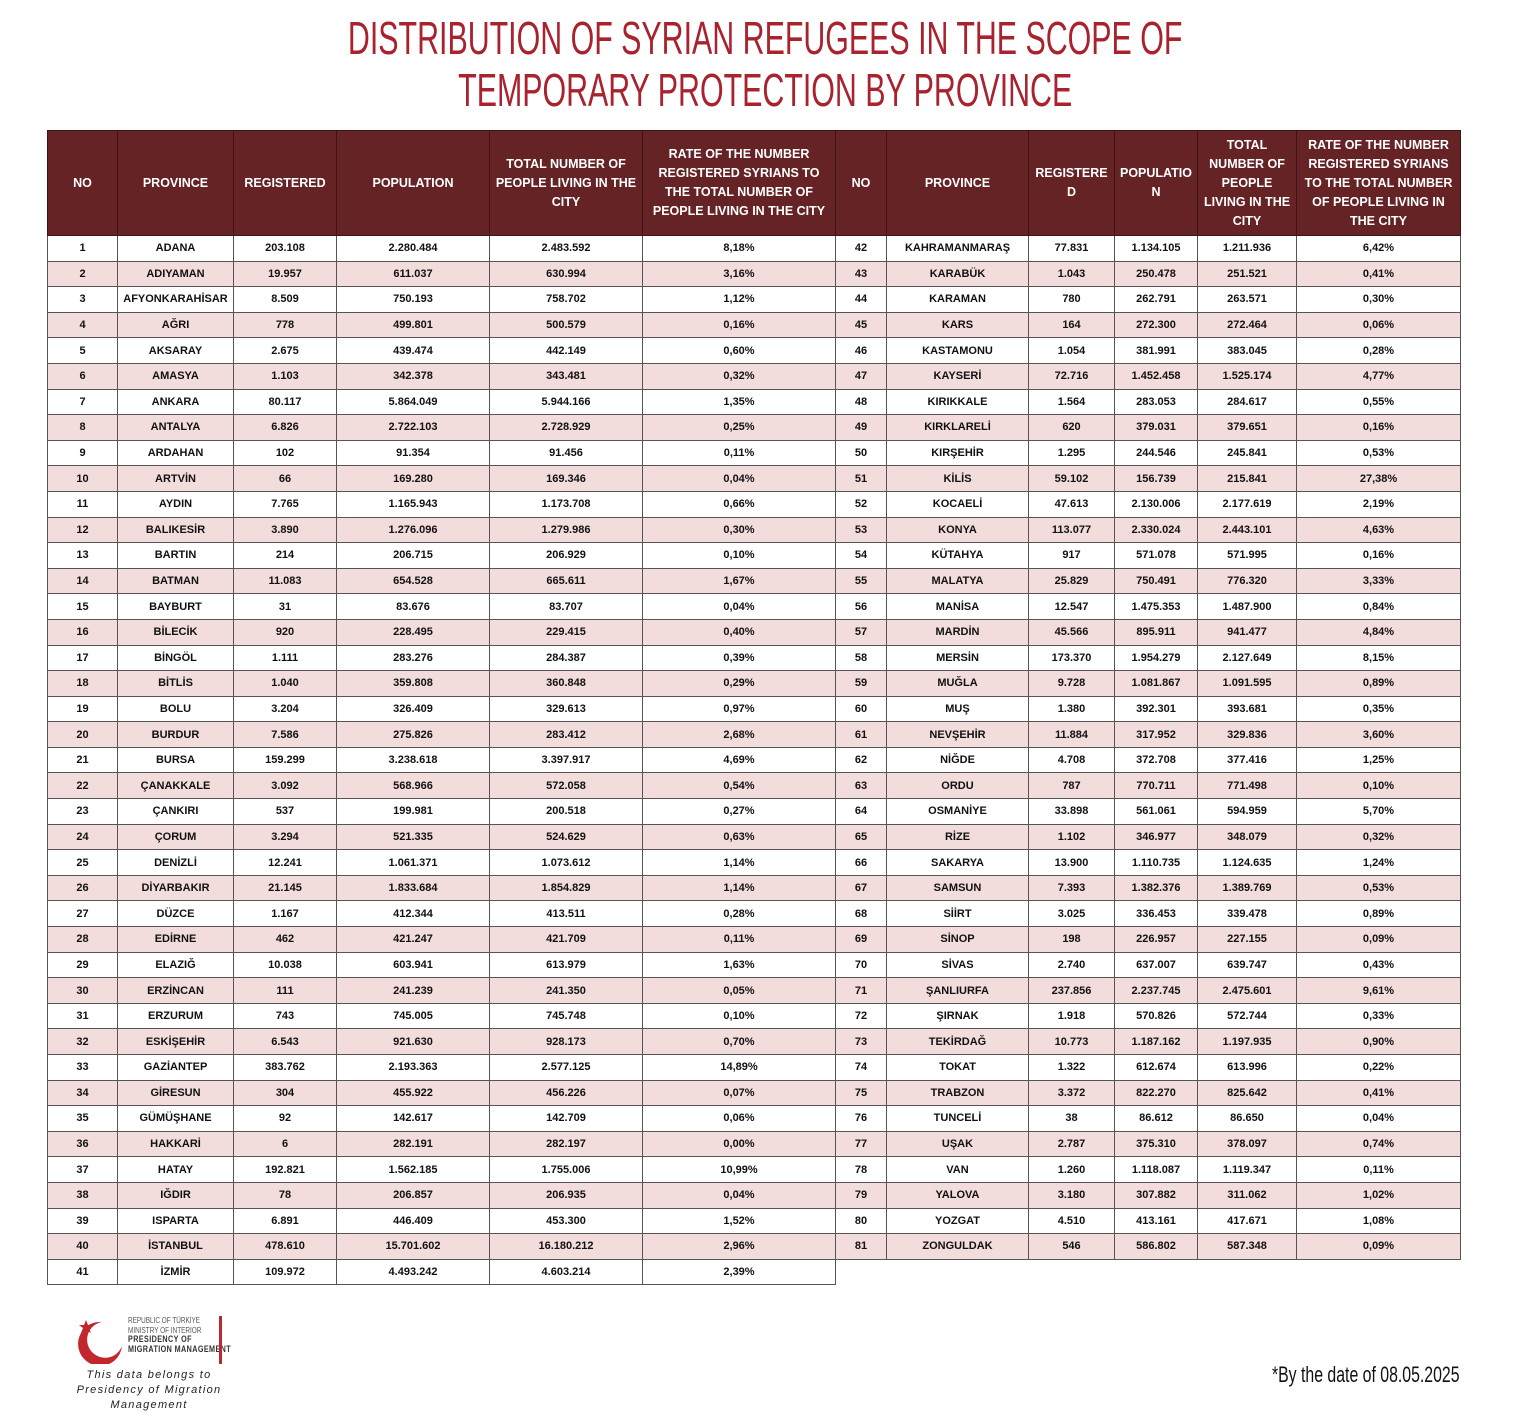 Image resolution: width=1530 pixels, height=1414 pixels. I want to click on table-row: 58 MERSİN 173.370 1.954.279 2.127.649 8,15%, so click(1148, 658).